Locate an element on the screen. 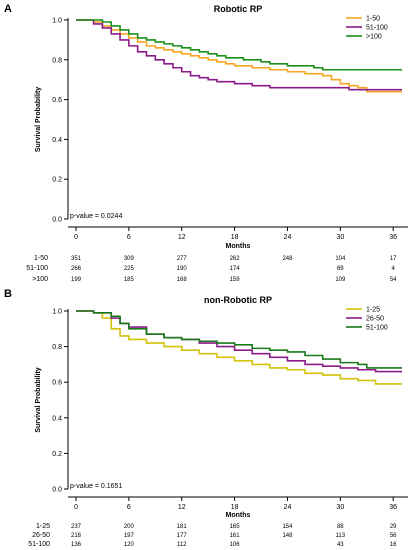 This screenshot has height=550, width=415. at-risk-value: 277 is located at coordinates (182, 259).